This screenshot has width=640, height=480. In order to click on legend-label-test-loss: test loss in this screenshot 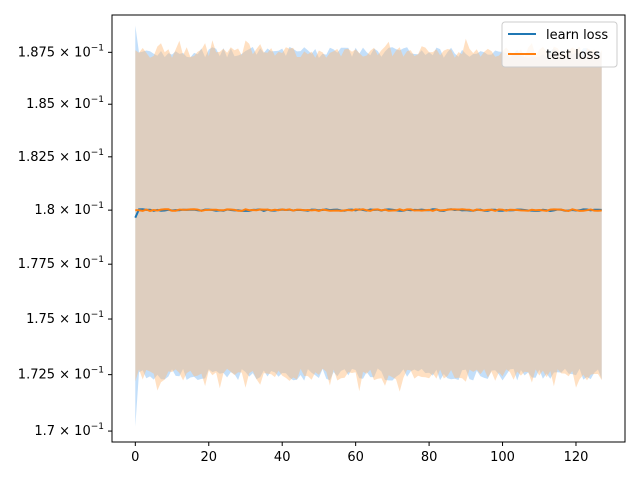, I will do `click(573, 55)`.